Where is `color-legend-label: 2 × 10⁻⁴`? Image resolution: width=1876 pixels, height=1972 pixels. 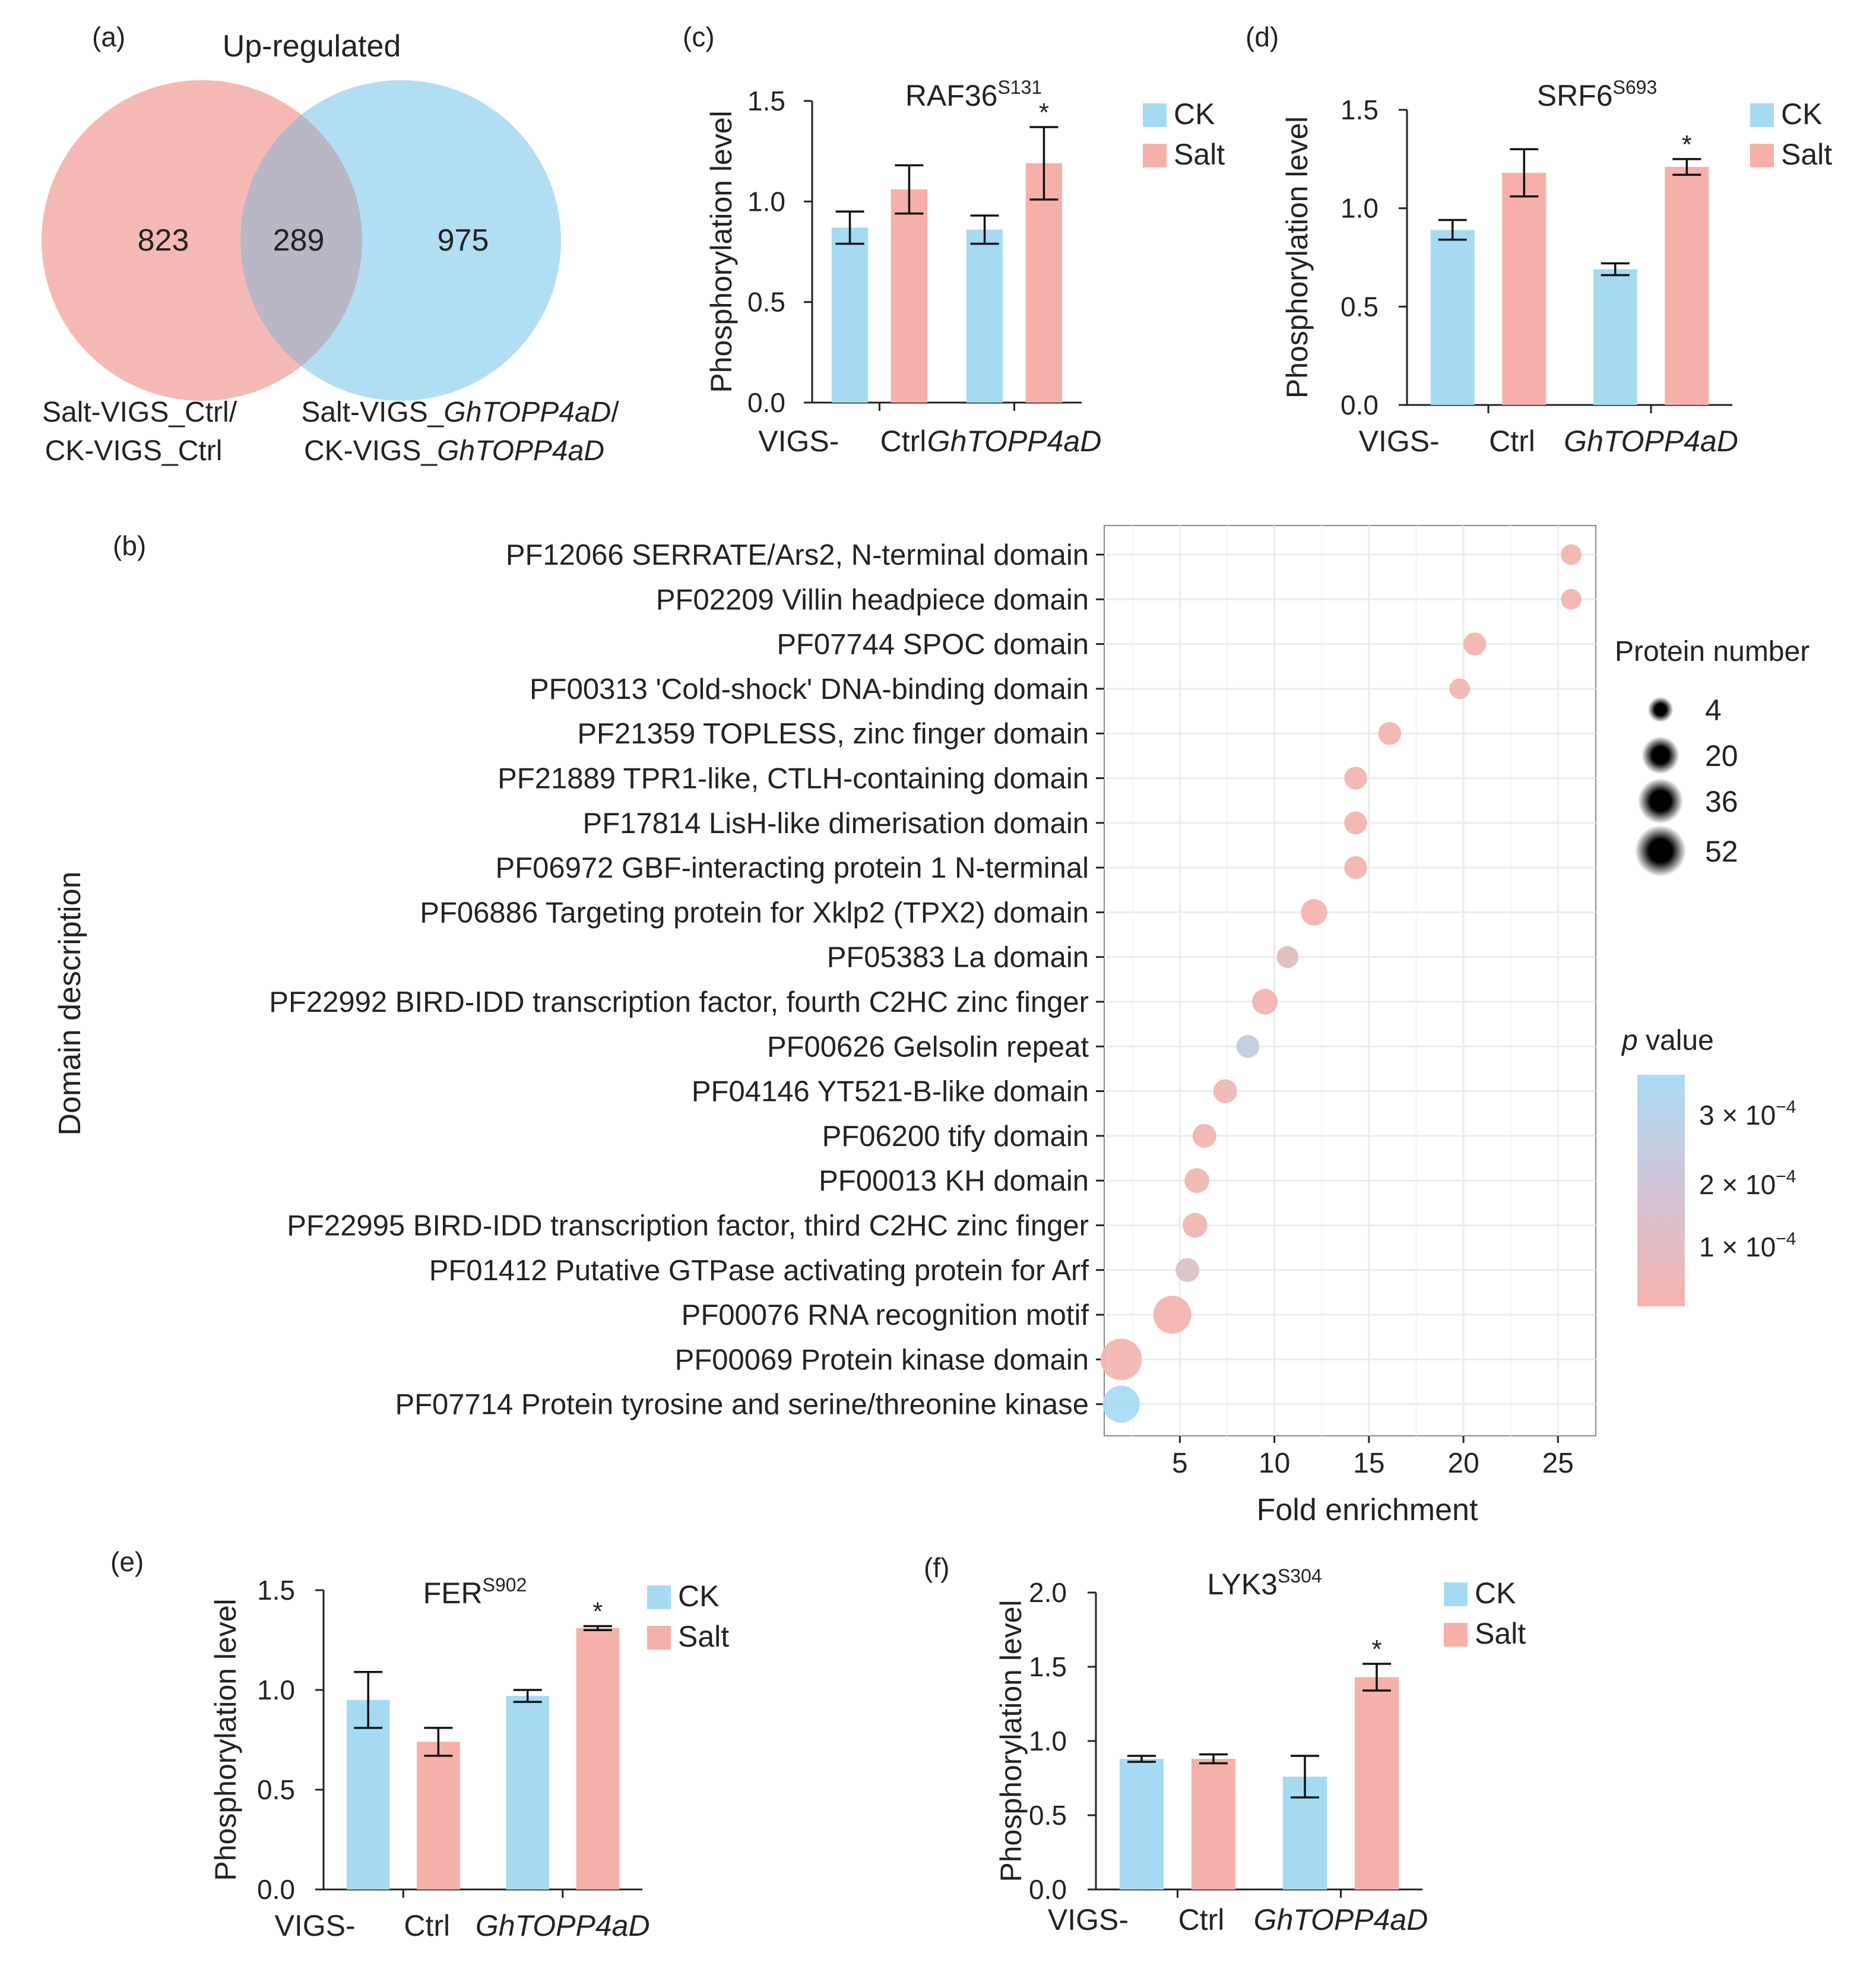 color-legend-label: 2 × 10⁻⁴ is located at coordinates (1748, 1183).